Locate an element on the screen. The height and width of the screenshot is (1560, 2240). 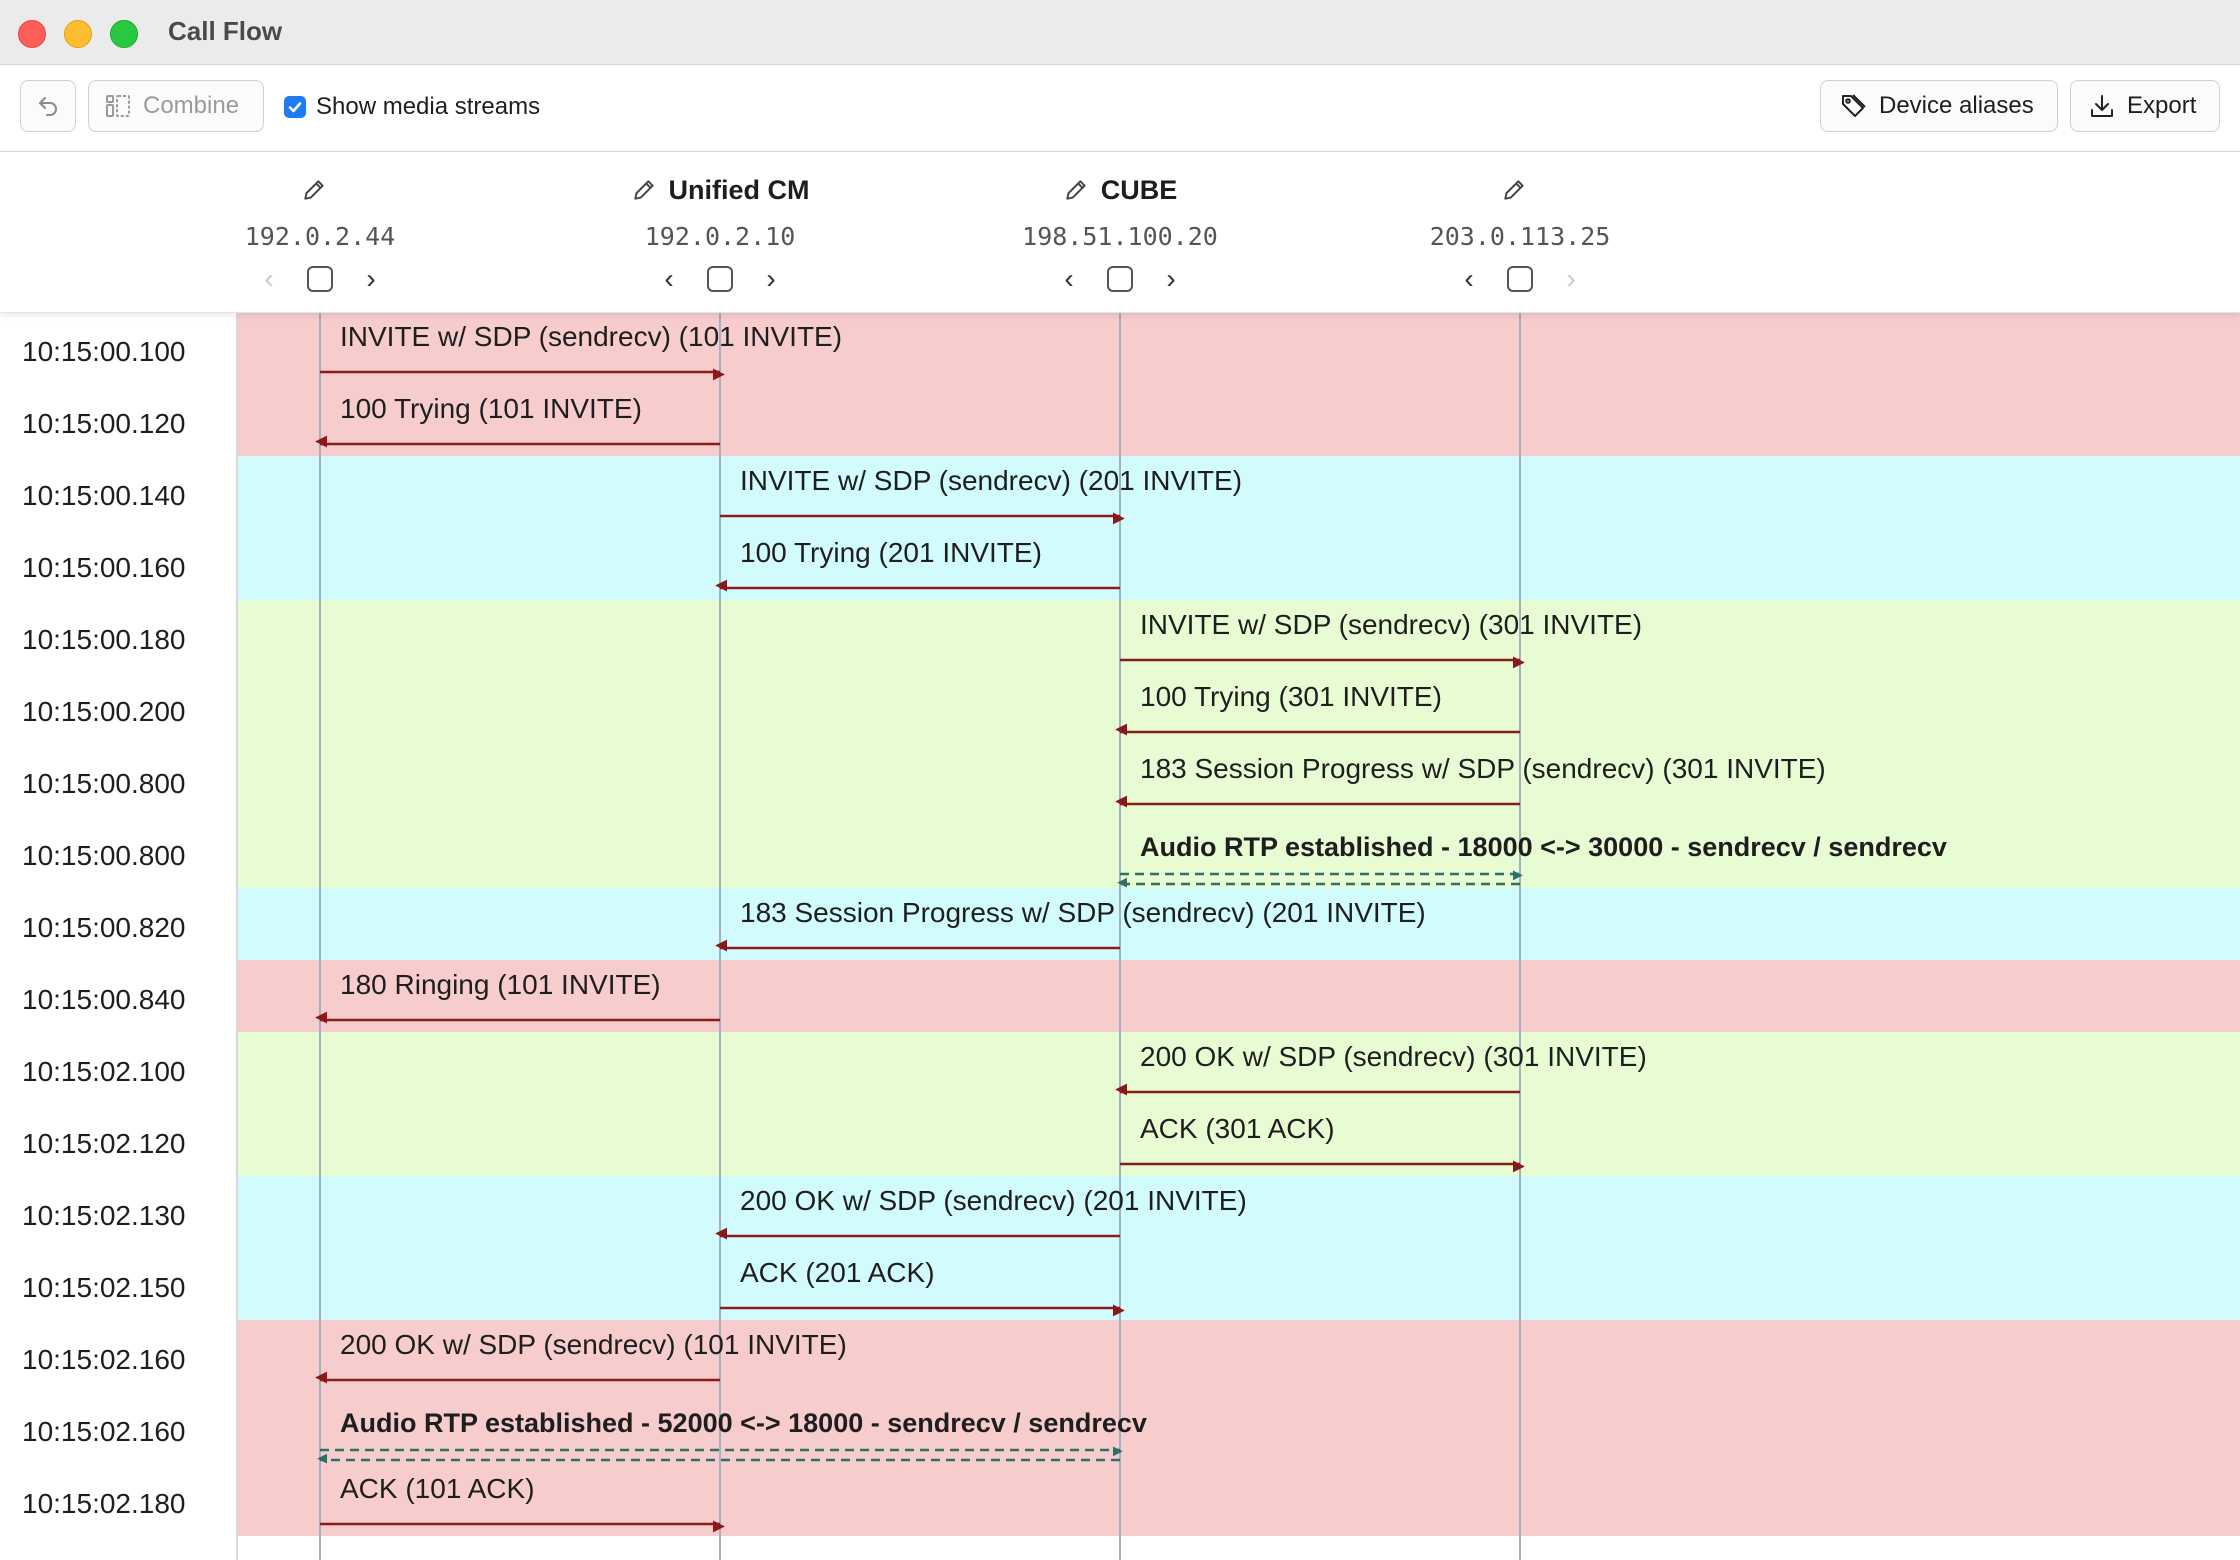
timestamp-row: 10:15:02.120 is located at coordinates (119, 1140).